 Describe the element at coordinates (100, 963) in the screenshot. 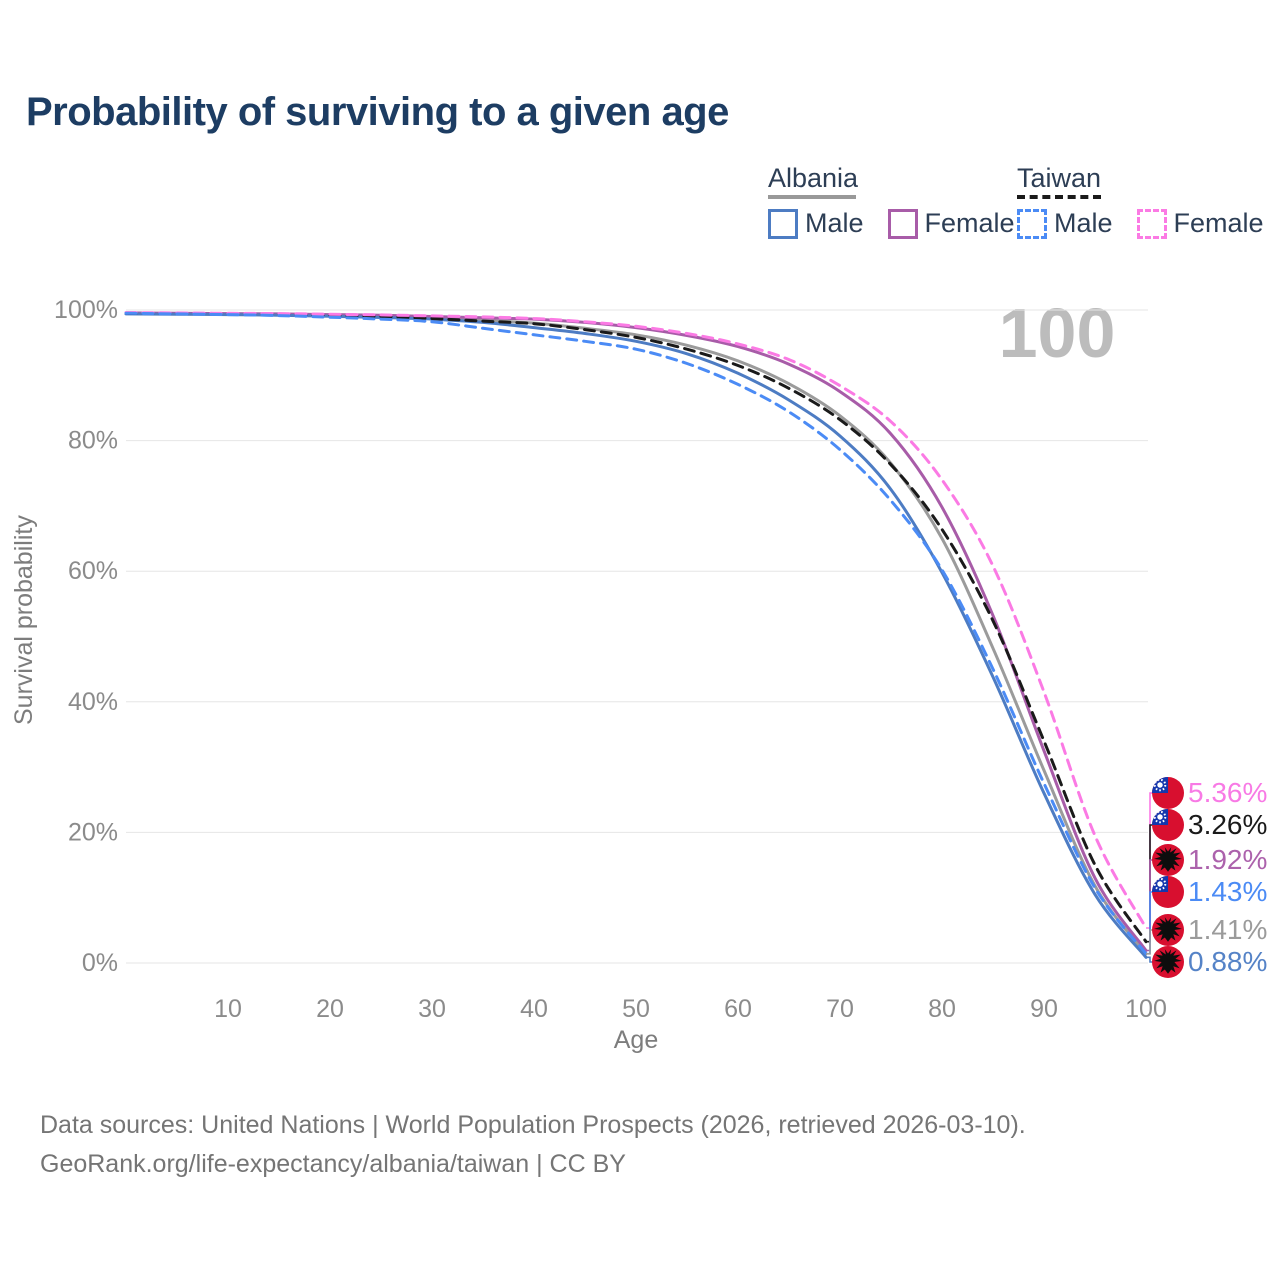

I see `y-tick-label: 0%` at that location.